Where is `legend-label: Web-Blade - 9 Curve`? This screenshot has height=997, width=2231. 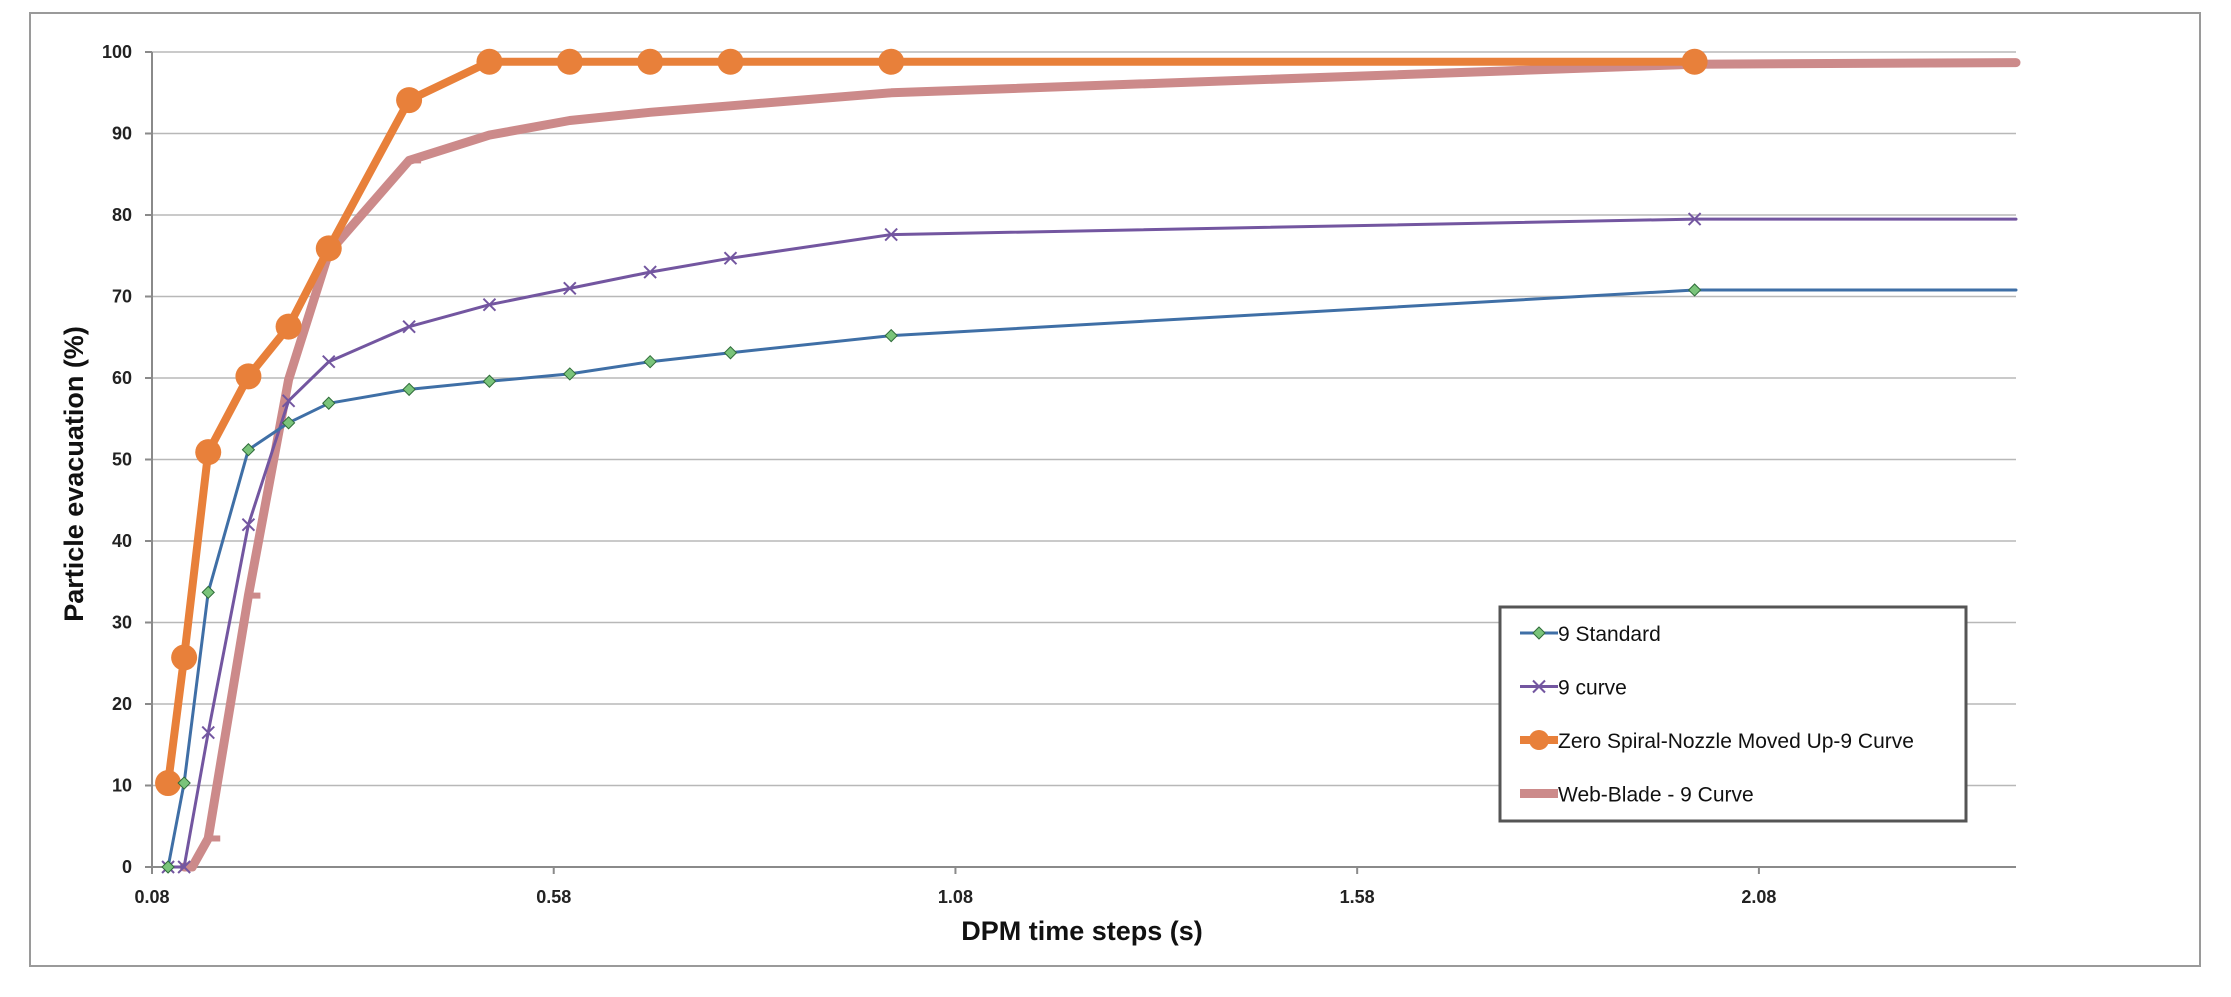 legend-label: Web-Blade - 9 Curve is located at coordinates (1656, 795).